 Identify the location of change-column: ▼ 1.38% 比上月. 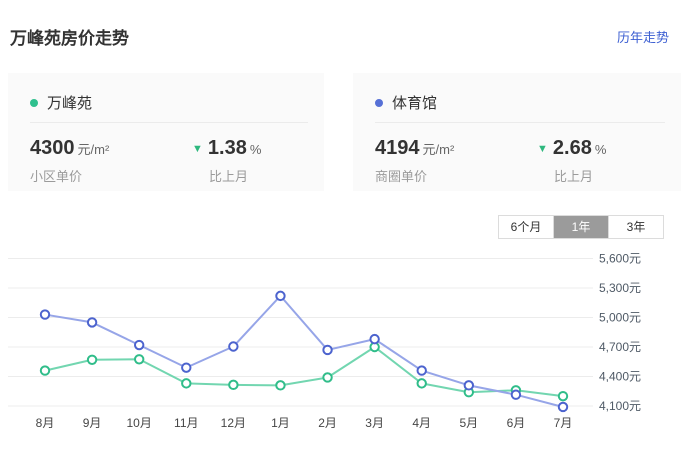
(226, 161).